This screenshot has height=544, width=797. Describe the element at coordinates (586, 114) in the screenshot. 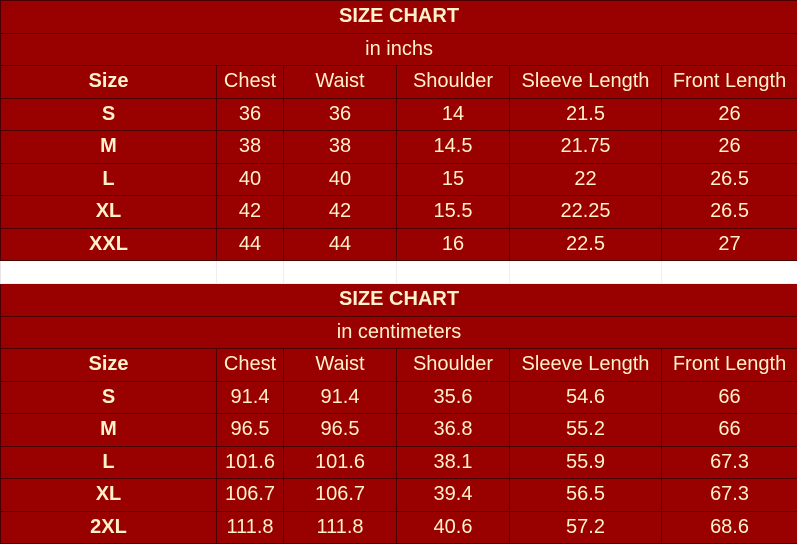

I see `measurement-cell: 21.5` at that location.